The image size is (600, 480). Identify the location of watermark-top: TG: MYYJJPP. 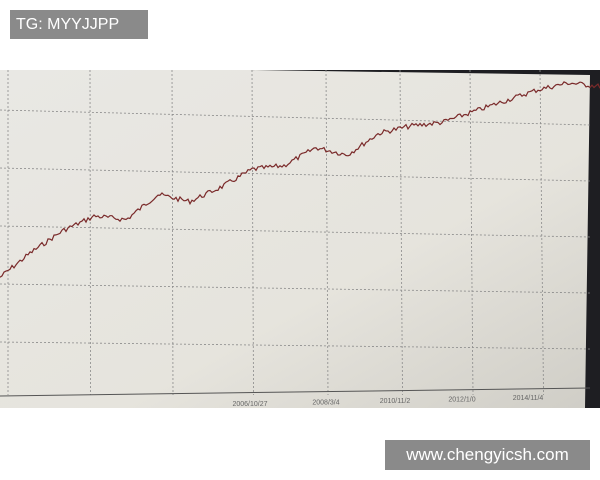
(79, 24).